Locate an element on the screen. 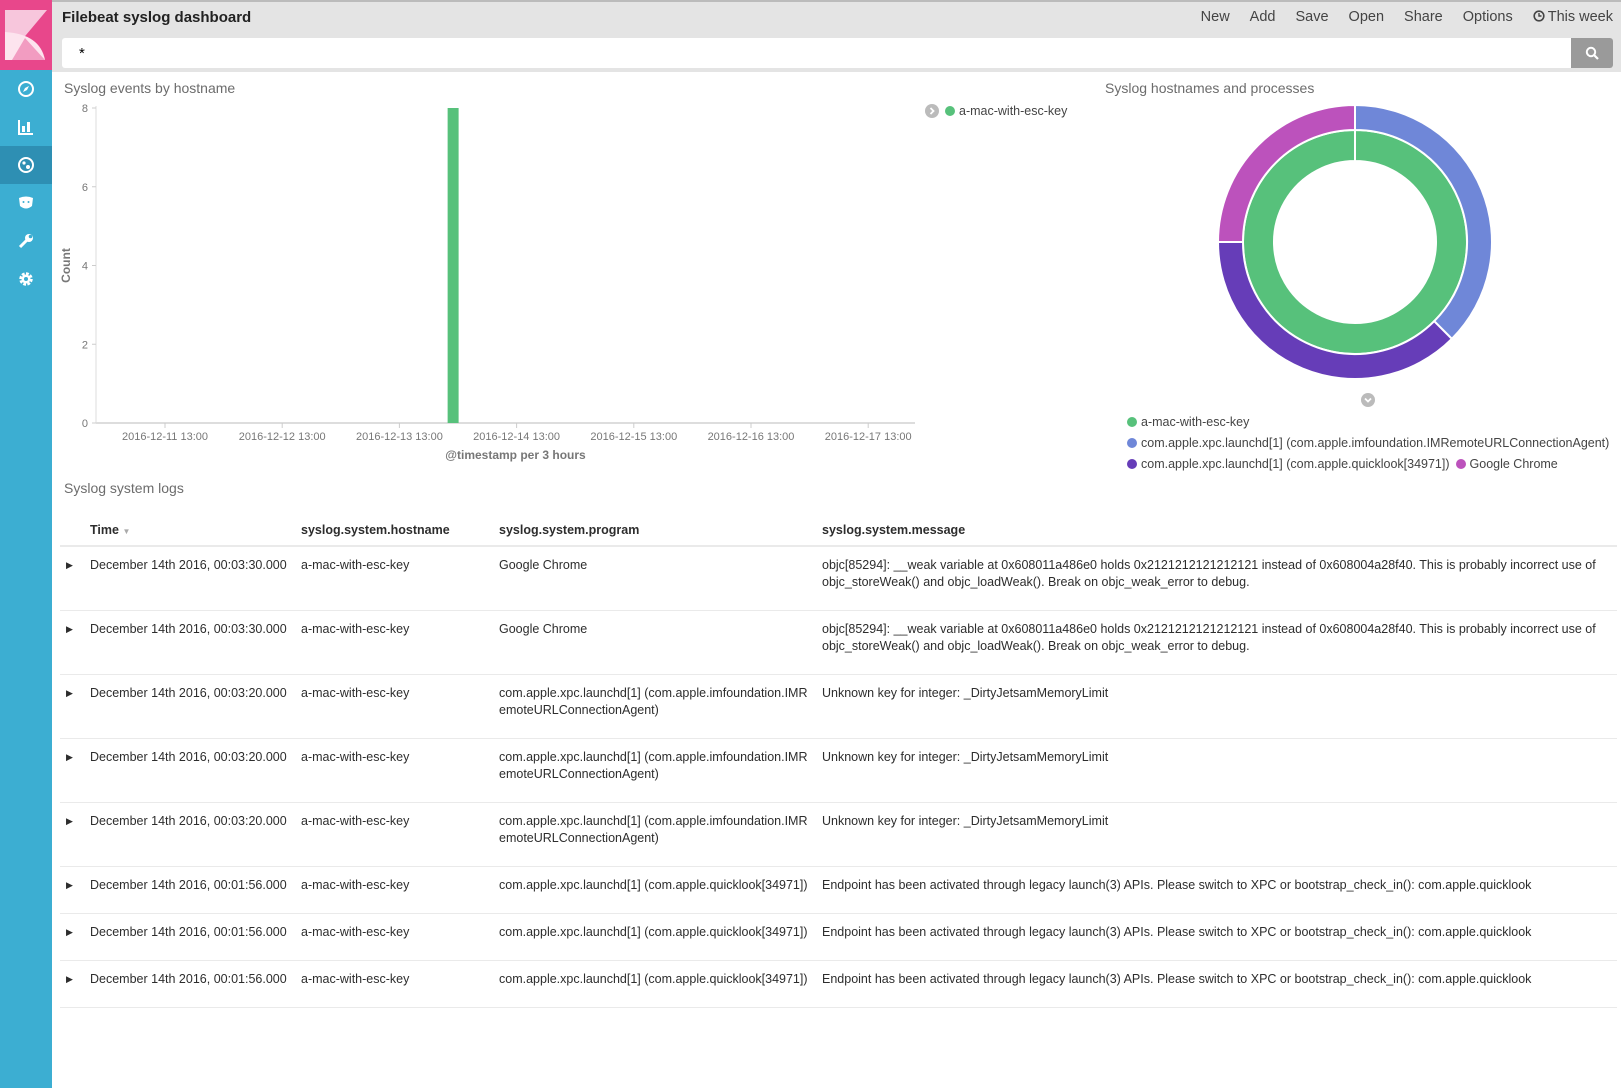 This screenshot has height=1088, width=1621. kibana-logo is located at coordinates (26, 35).